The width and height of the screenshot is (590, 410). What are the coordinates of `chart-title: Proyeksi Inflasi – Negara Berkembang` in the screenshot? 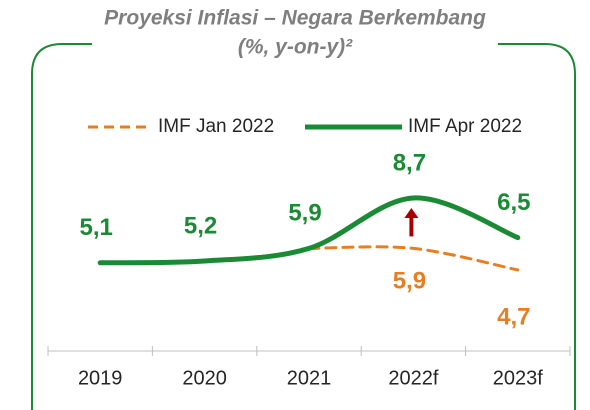 It's located at (295, 18).